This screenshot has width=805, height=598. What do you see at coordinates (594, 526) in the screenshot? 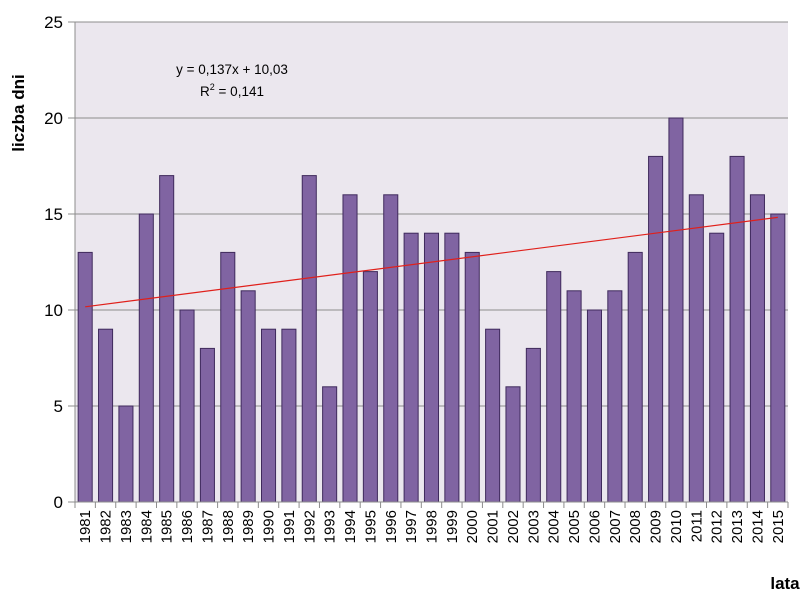
I see `x-tick-label: 2006` at bounding box center [594, 526].